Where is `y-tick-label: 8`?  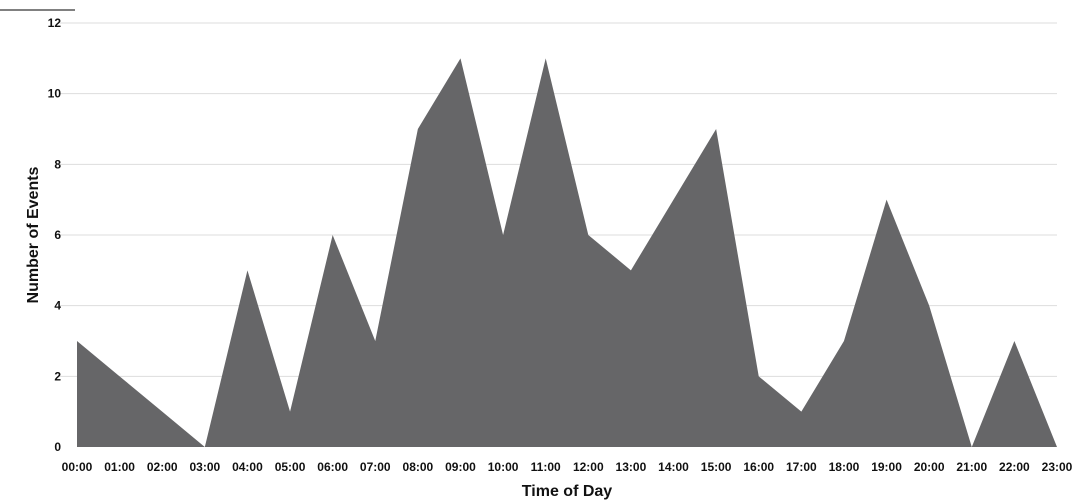
y-tick-label: 8 is located at coordinates (57, 164).